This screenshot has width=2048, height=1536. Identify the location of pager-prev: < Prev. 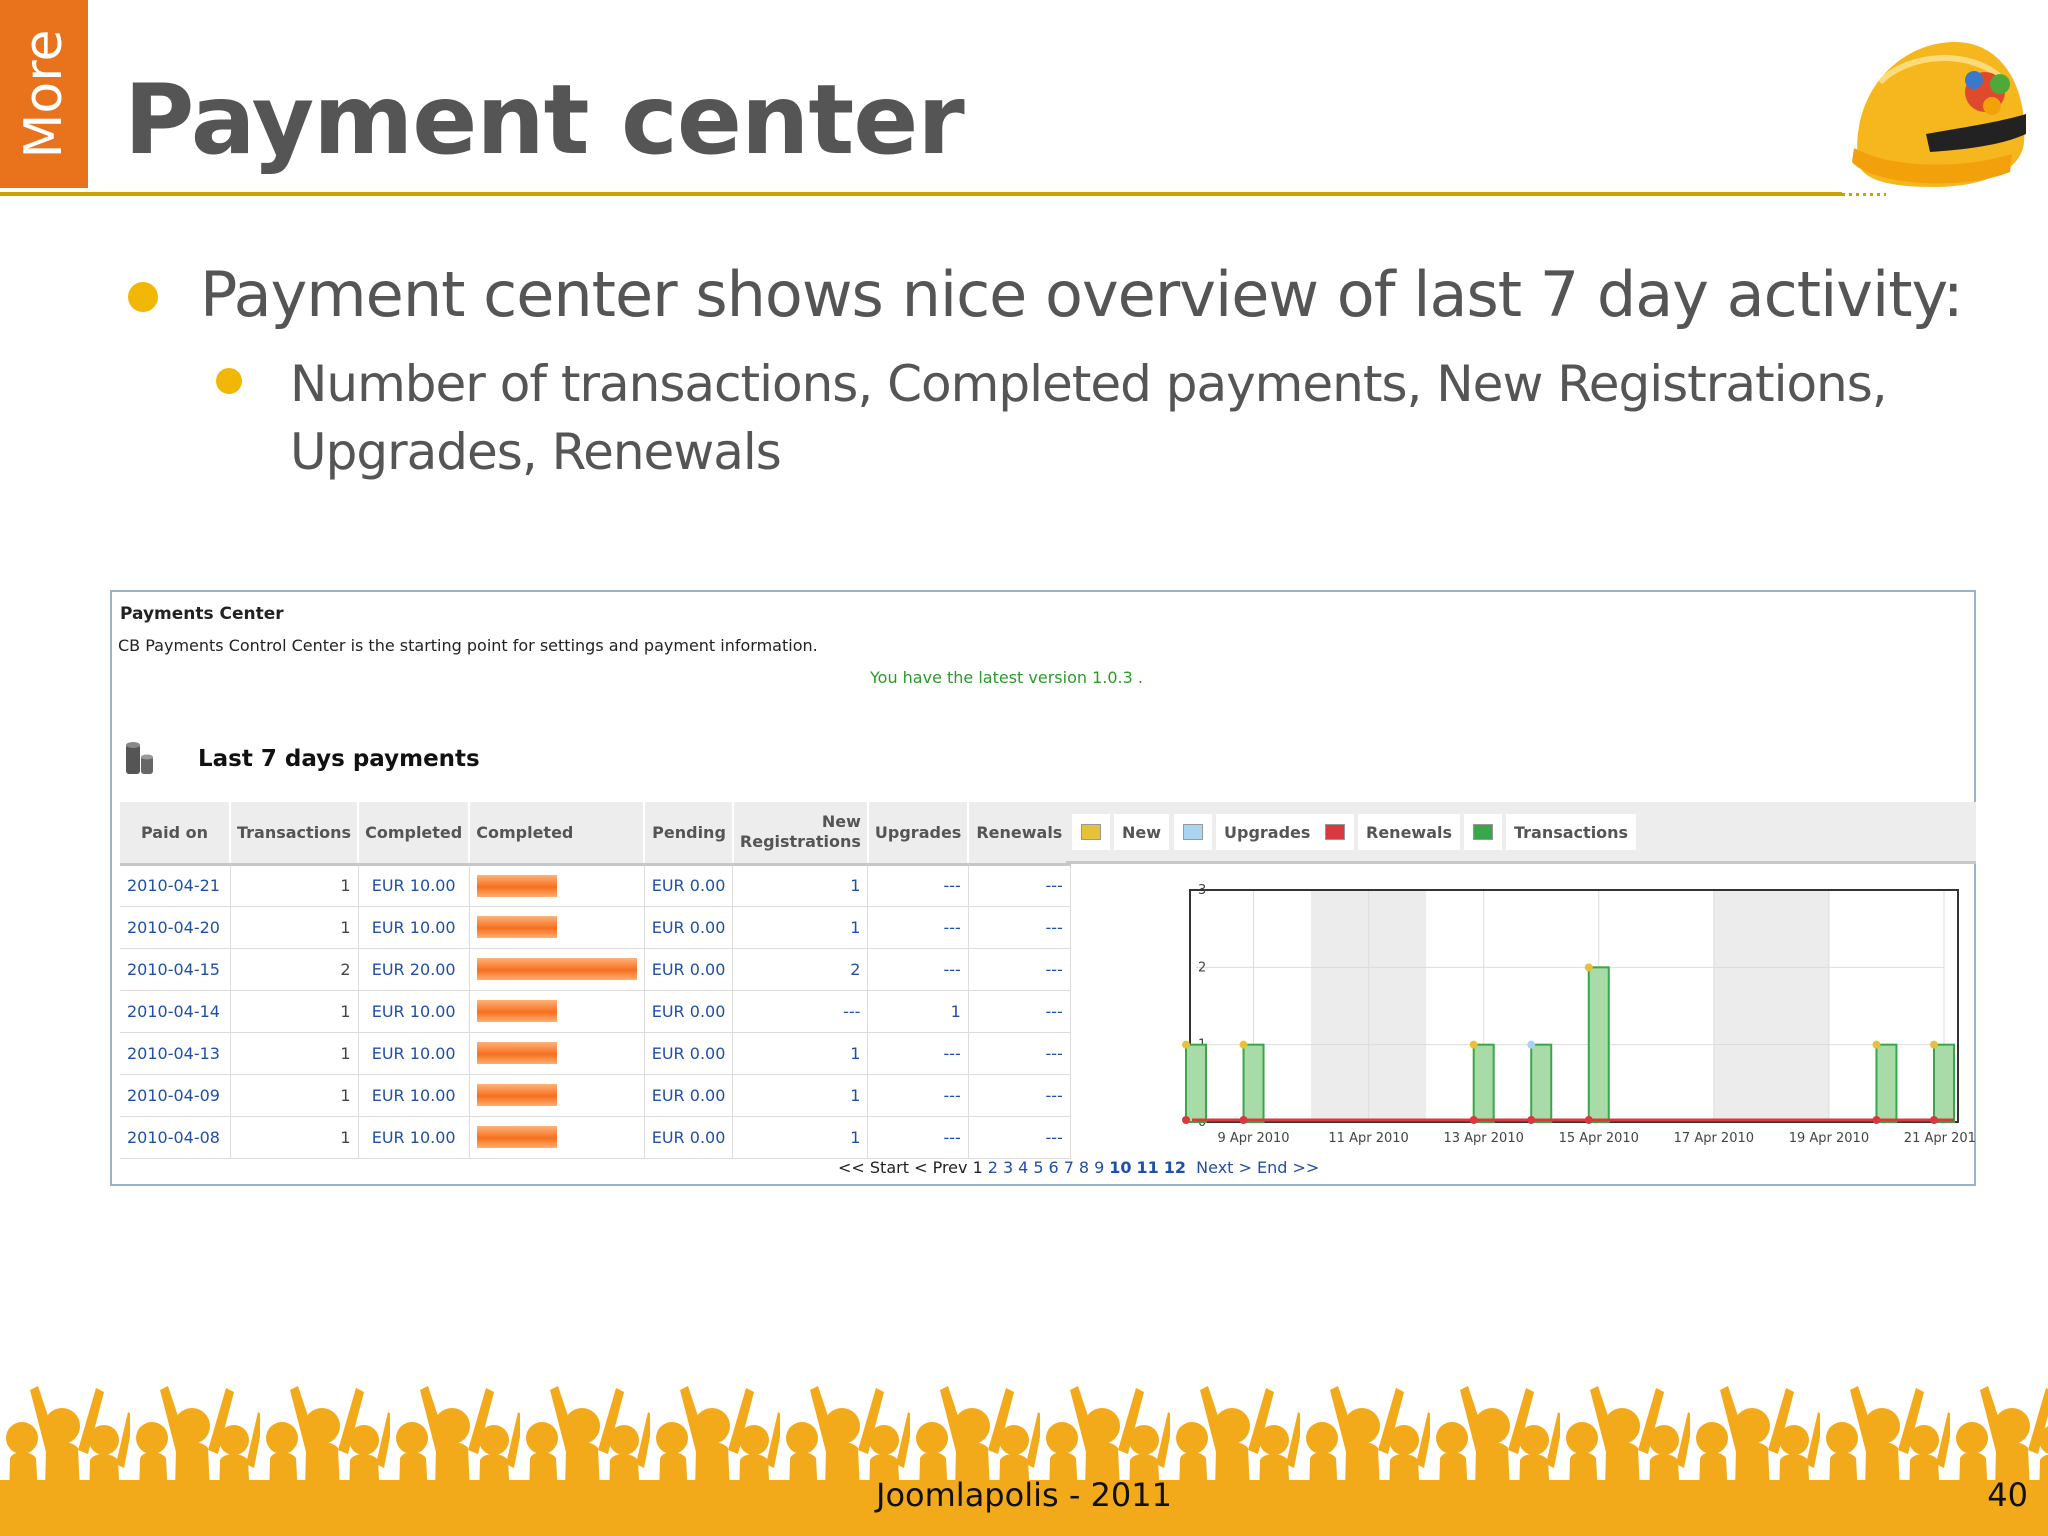
(941, 1167).